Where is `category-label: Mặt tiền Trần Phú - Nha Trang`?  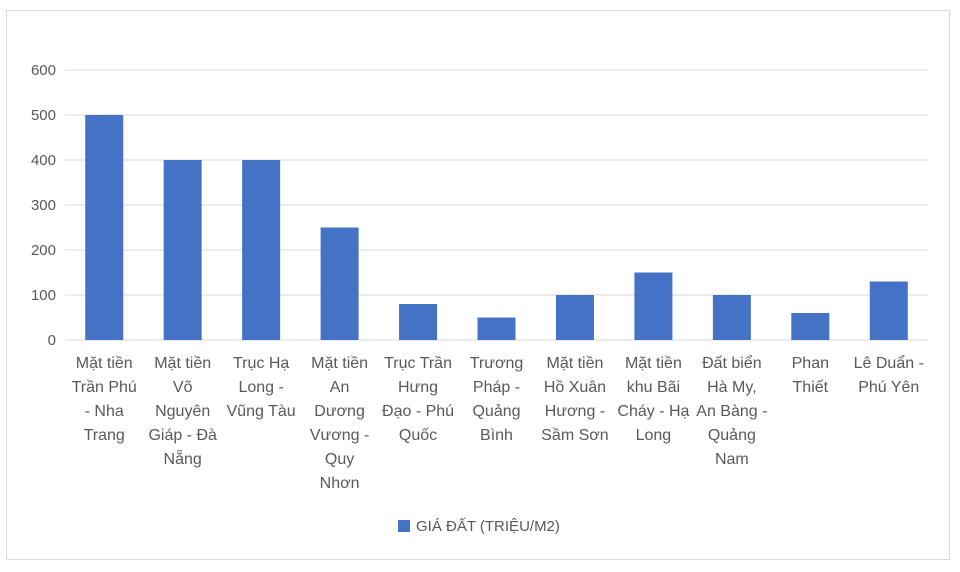
category-label: Mặt tiền Trần Phú - Nha Trang is located at coordinates (104, 399).